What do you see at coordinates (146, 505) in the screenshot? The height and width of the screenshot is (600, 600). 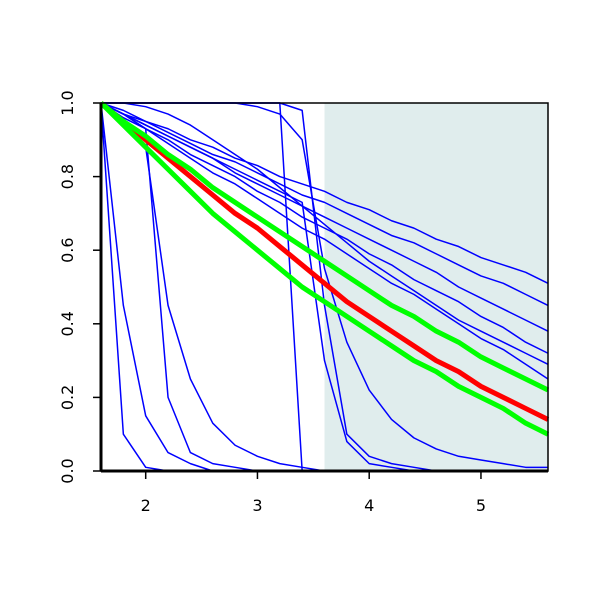 I see `x-tick-label: 2` at bounding box center [146, 505].